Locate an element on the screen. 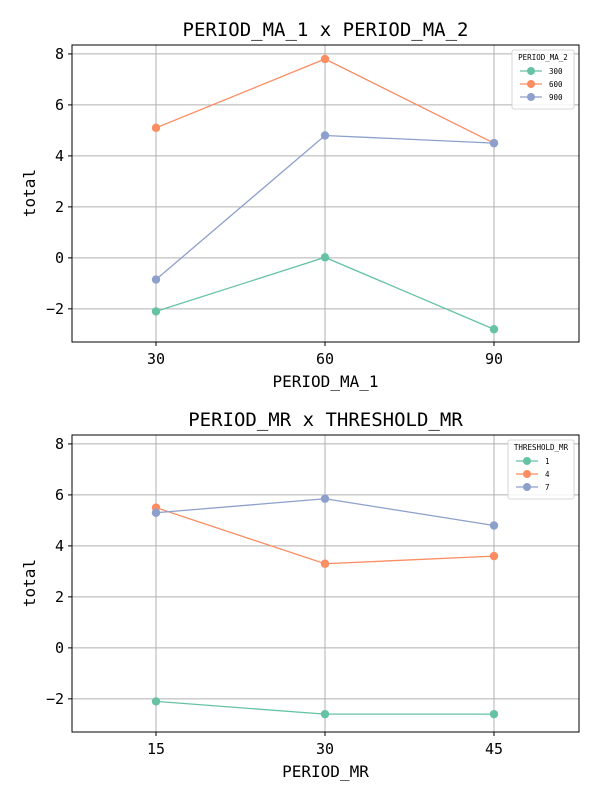  legend-label-300: 300 is located at coordinates (556, 71).